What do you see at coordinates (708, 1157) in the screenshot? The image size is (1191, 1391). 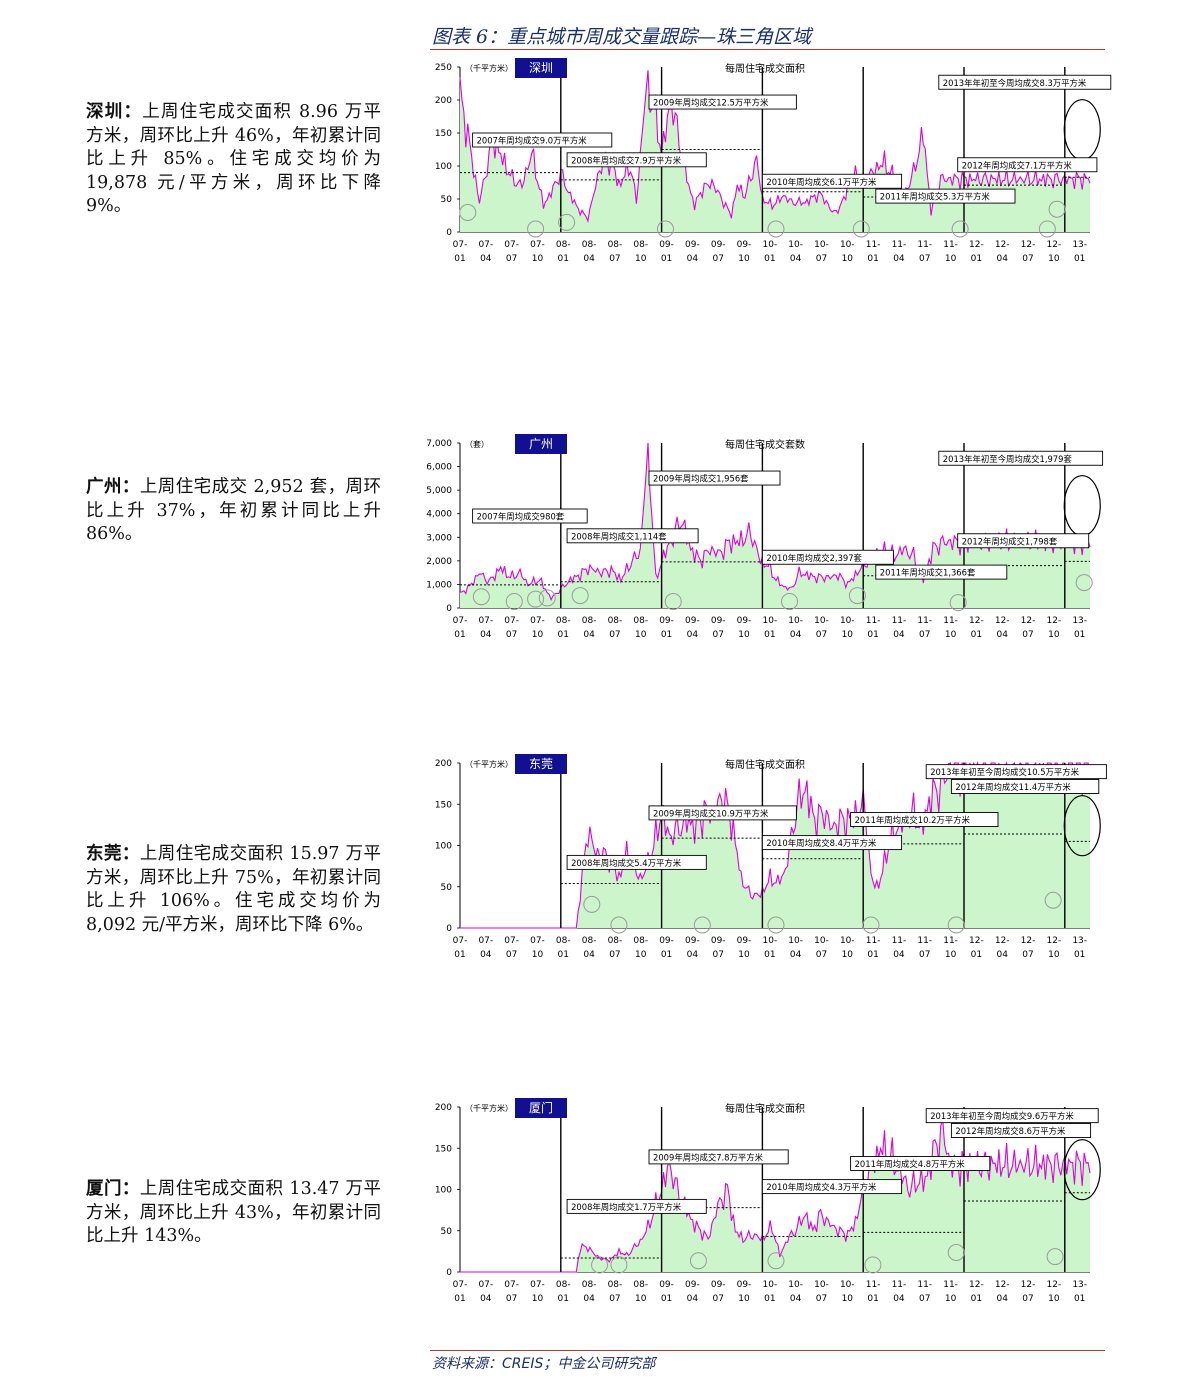 I see `annotation-label: 2009年周均成交7.8万平方米` at bounding box center [708, 1157].